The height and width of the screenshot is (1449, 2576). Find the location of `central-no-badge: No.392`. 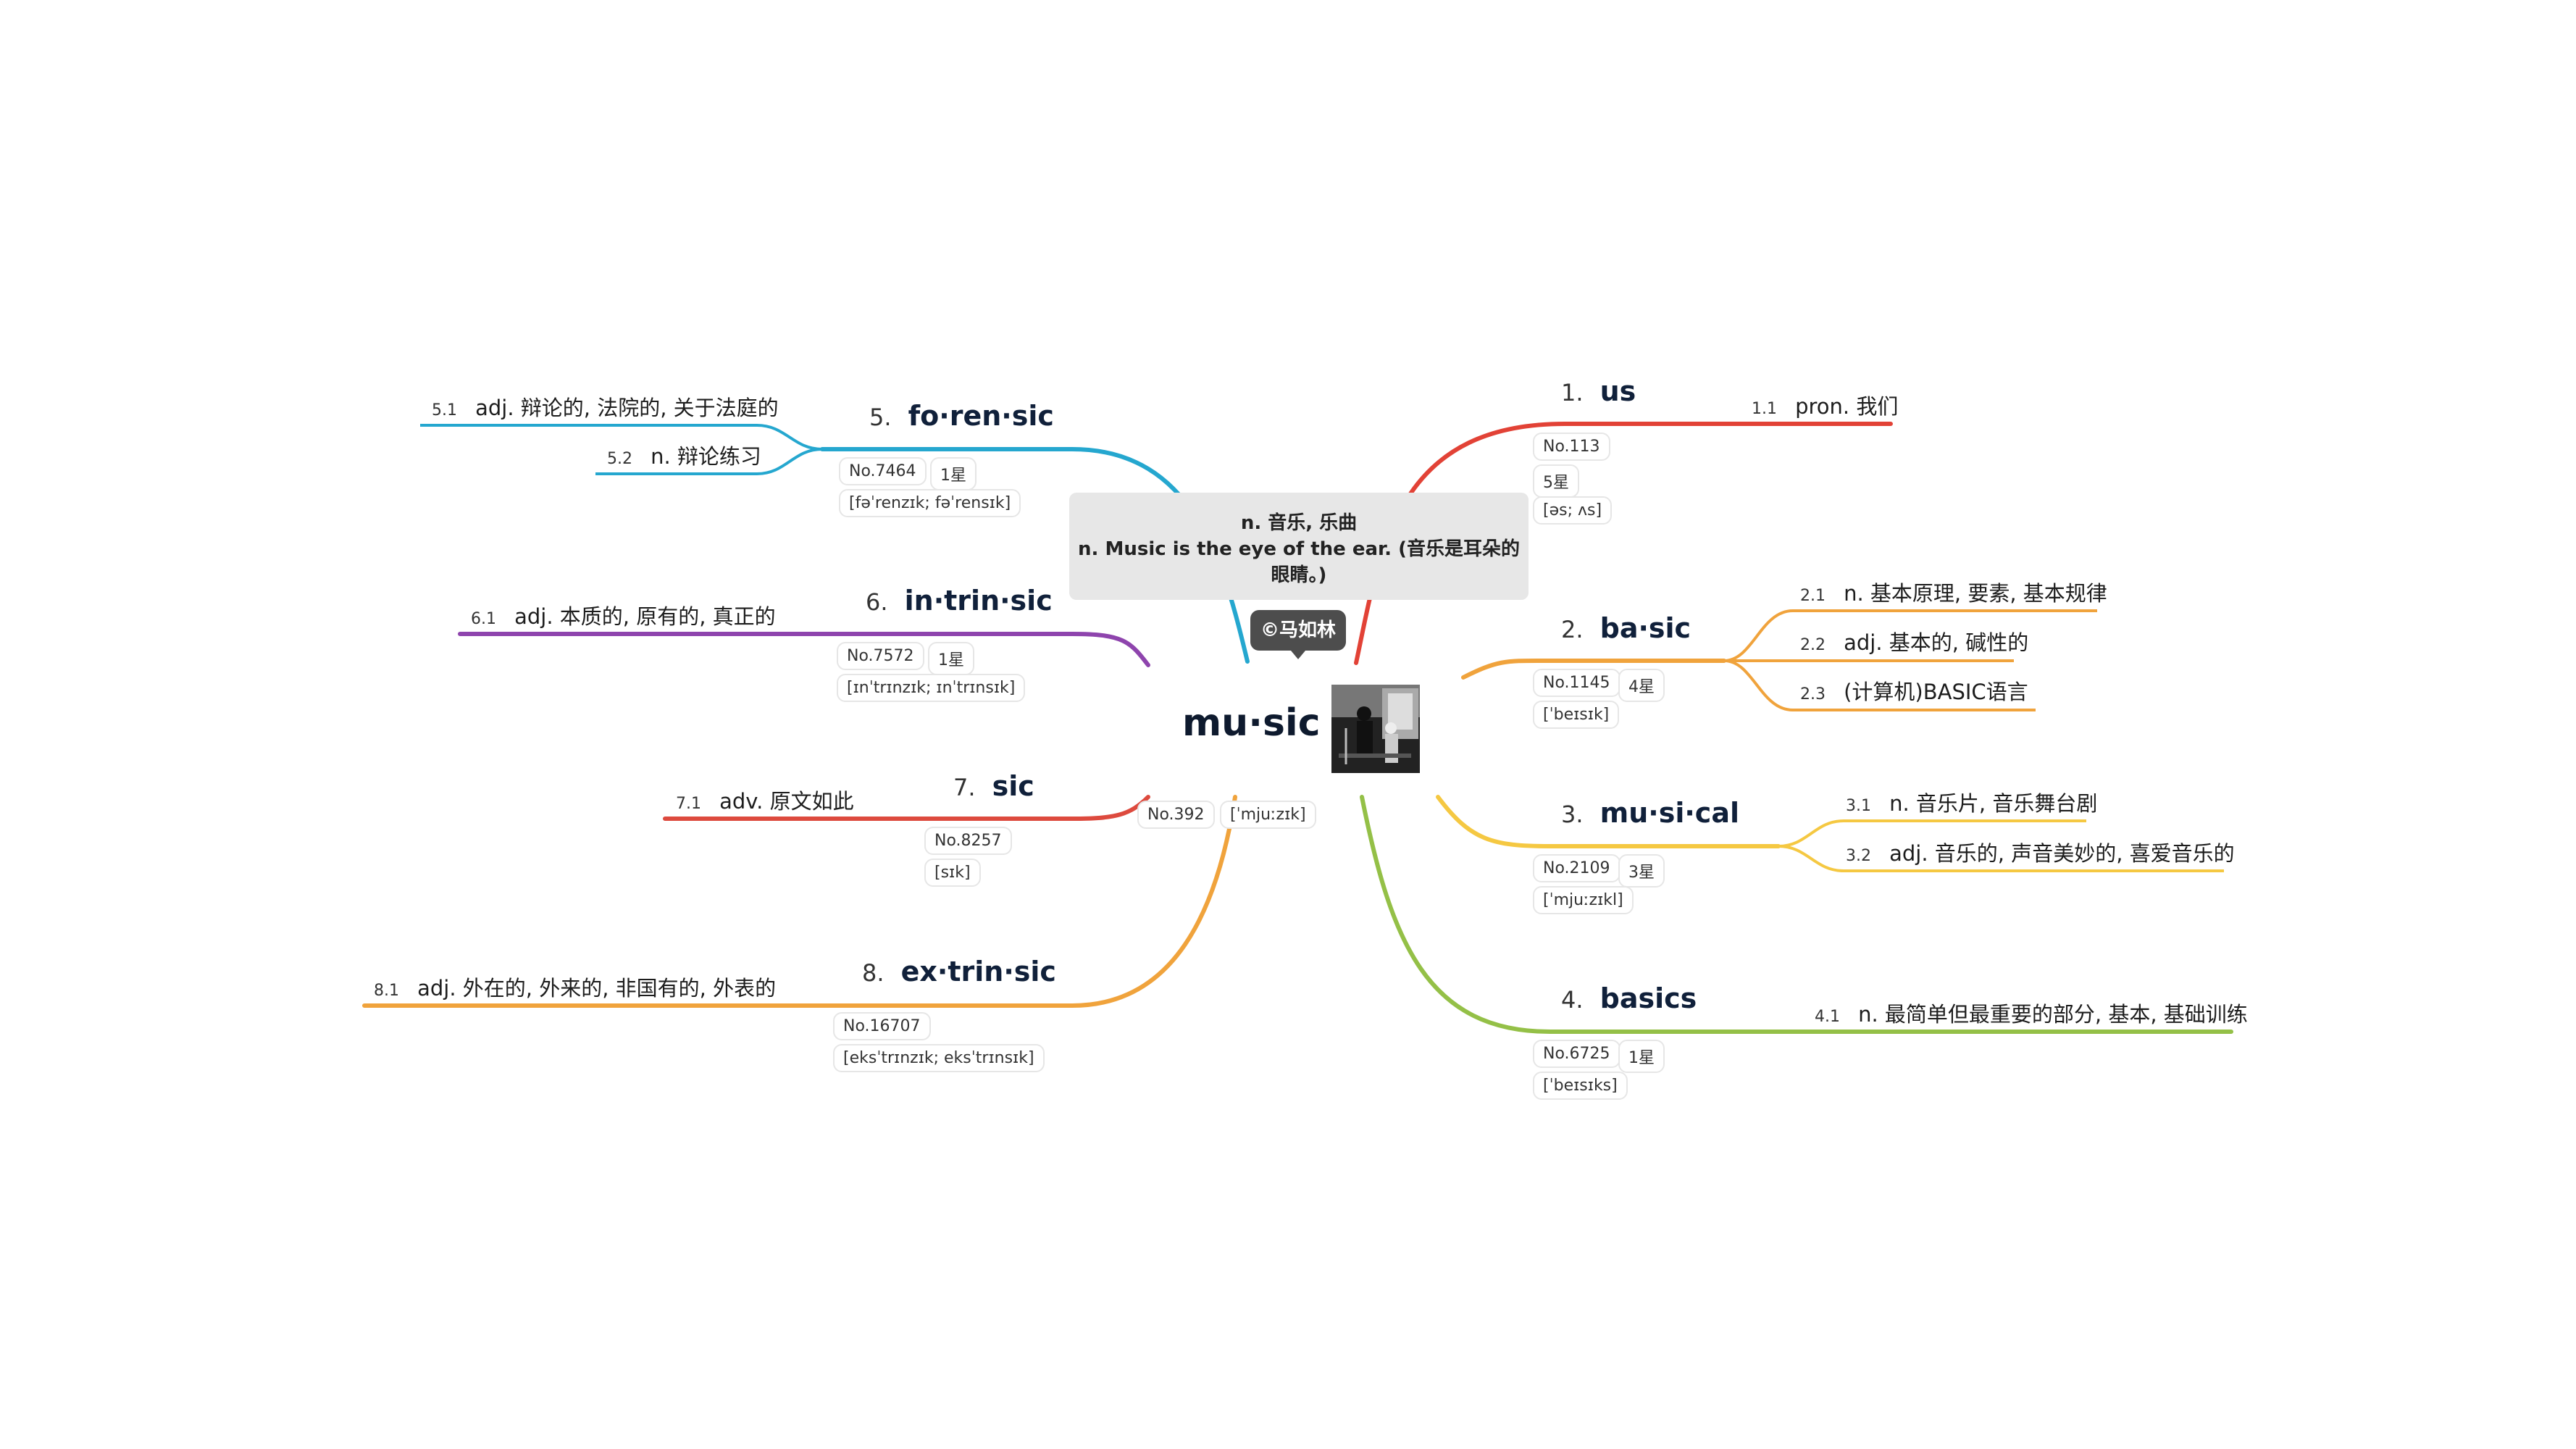

central-no-badge: No.392 is located at coordinates (1176, 815).